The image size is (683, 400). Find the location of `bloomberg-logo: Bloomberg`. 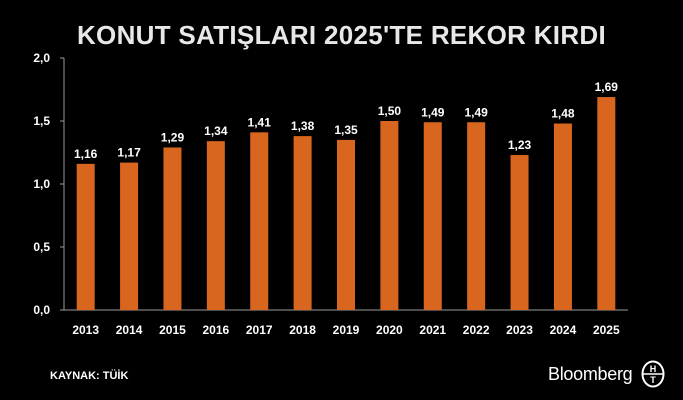

bloomberg-logo: Bloomberg is located at coordinates (590, 374).